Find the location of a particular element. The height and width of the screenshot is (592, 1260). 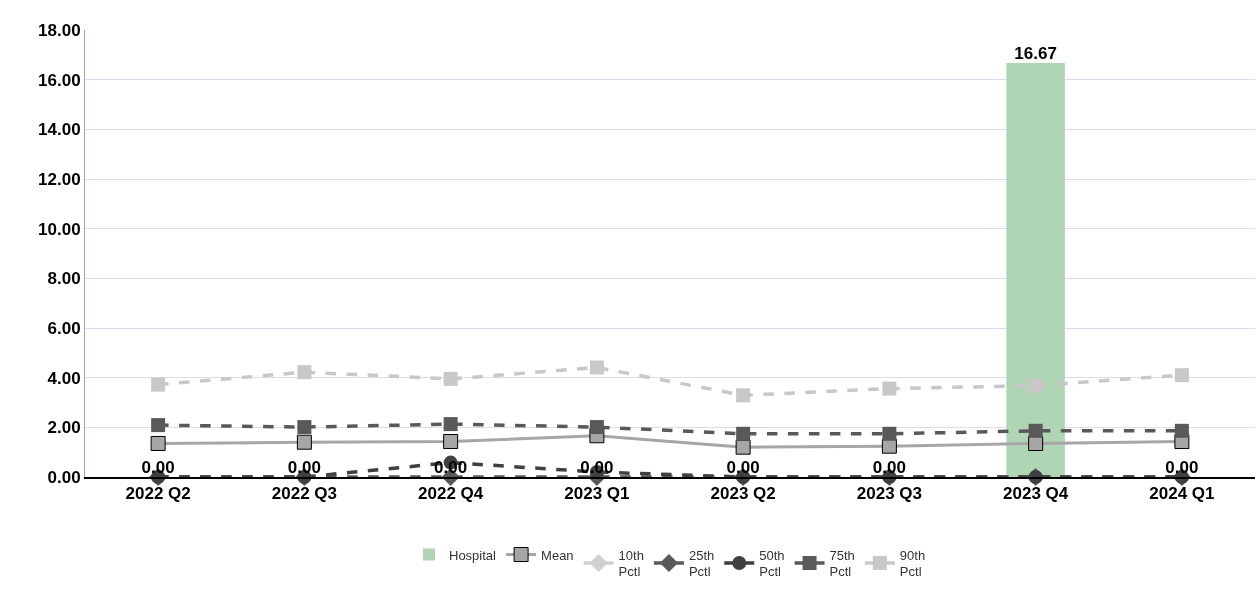

y-tick-label: 12.00 is located at coordinates (59, 179).